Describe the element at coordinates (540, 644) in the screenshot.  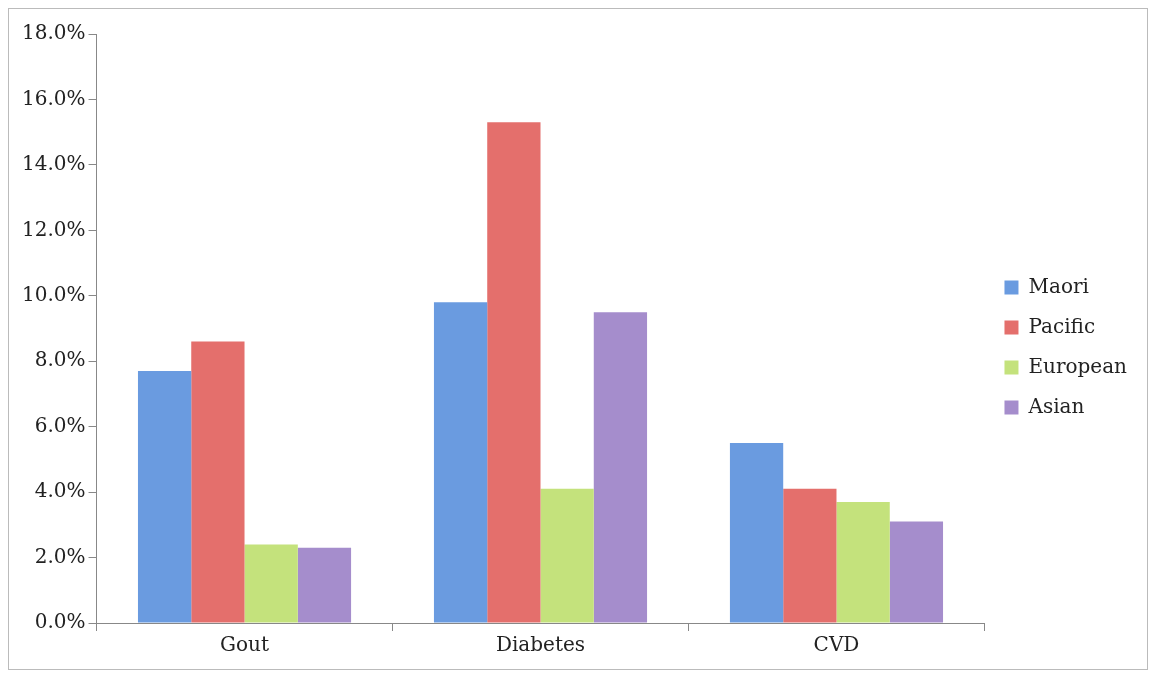
I see `x-tick-label: Diabetes` at that location.